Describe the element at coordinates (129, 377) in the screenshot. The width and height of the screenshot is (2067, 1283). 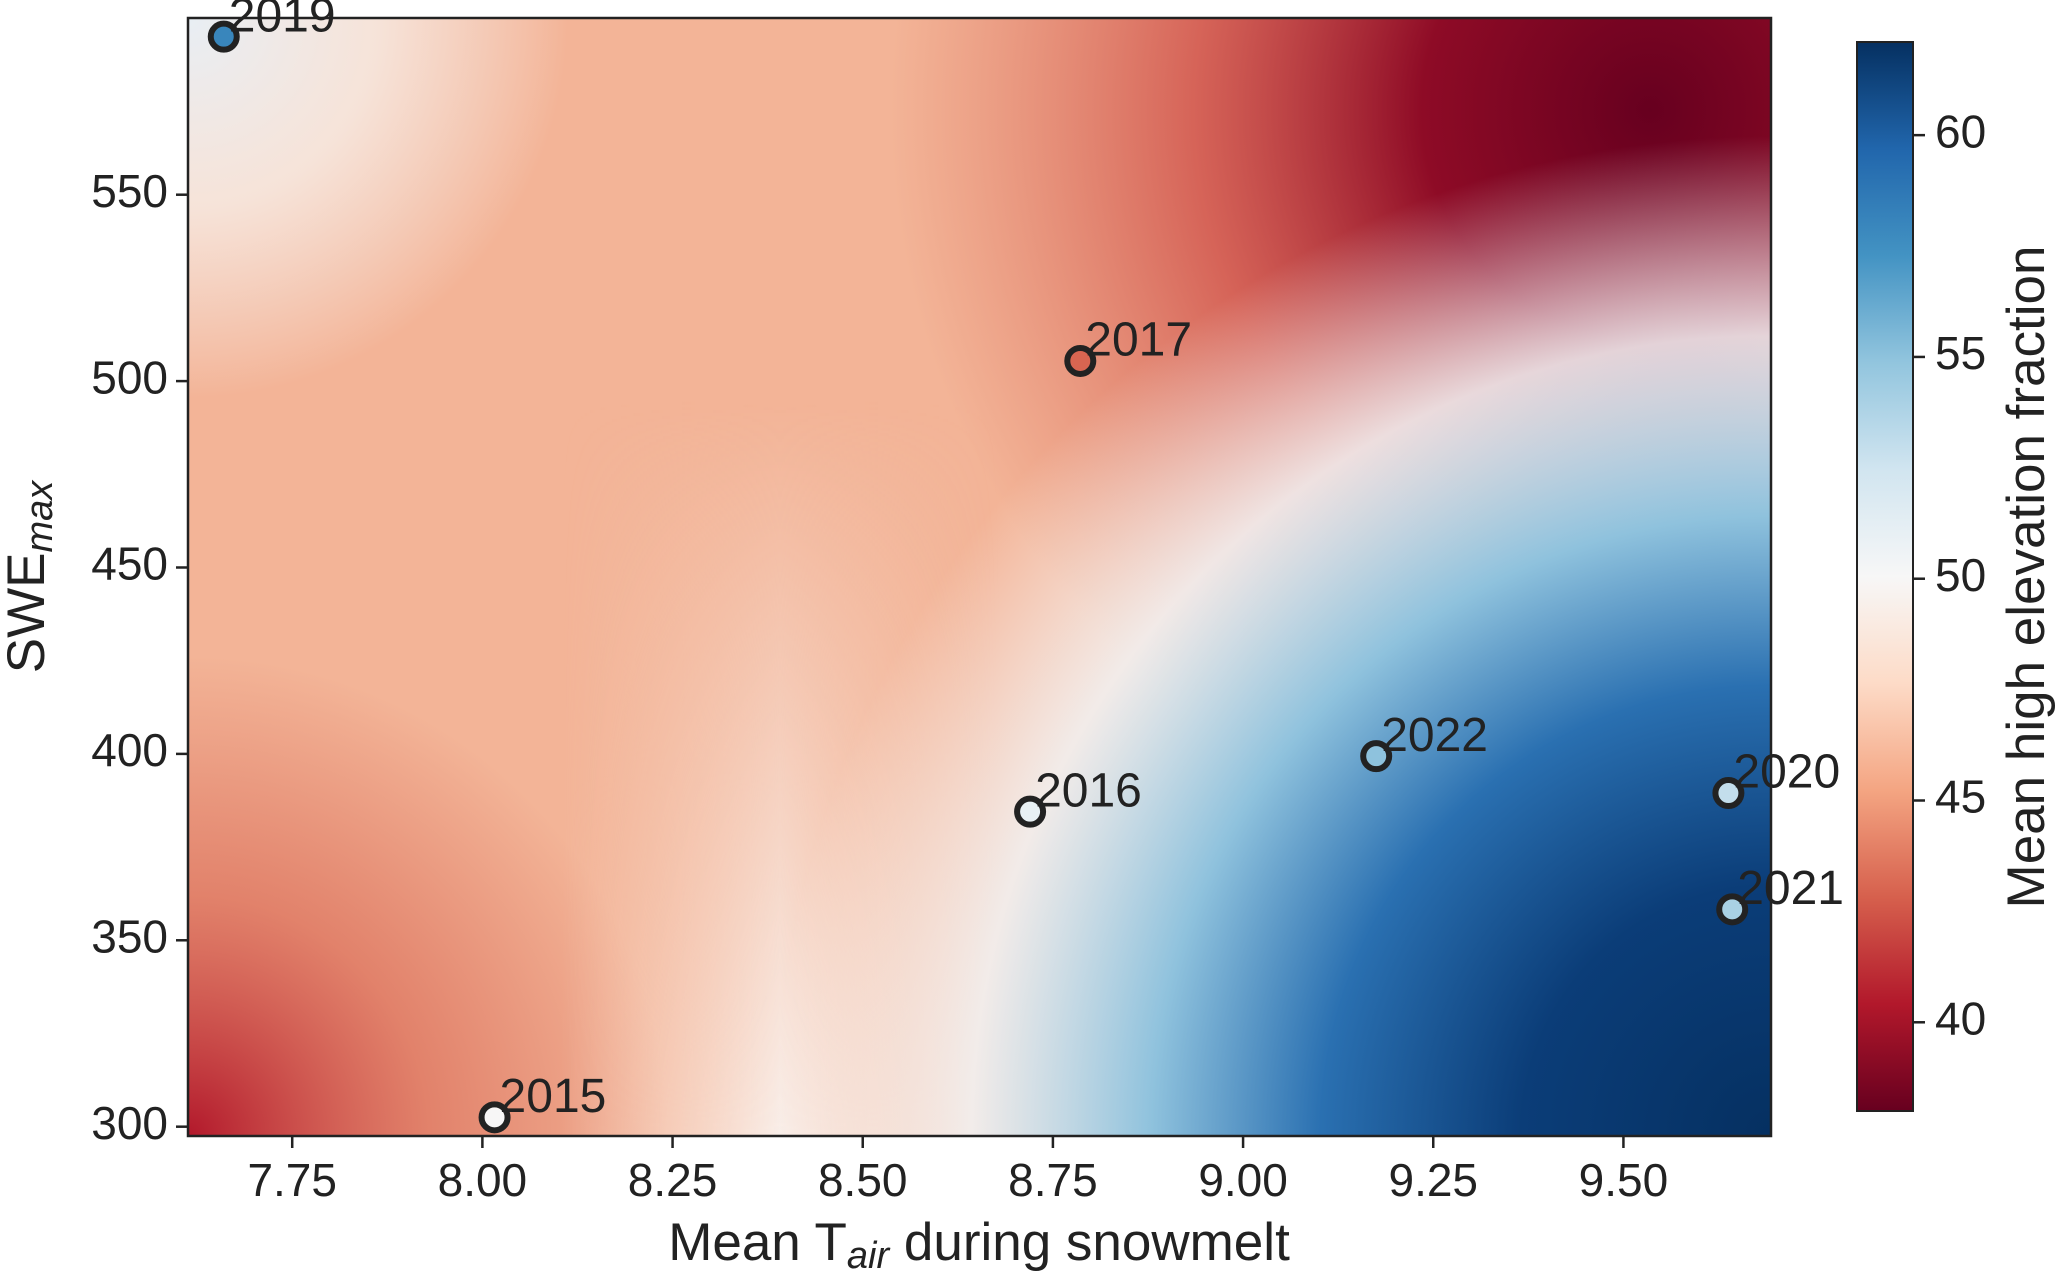
I see `y-tick-label: 500` at that location.